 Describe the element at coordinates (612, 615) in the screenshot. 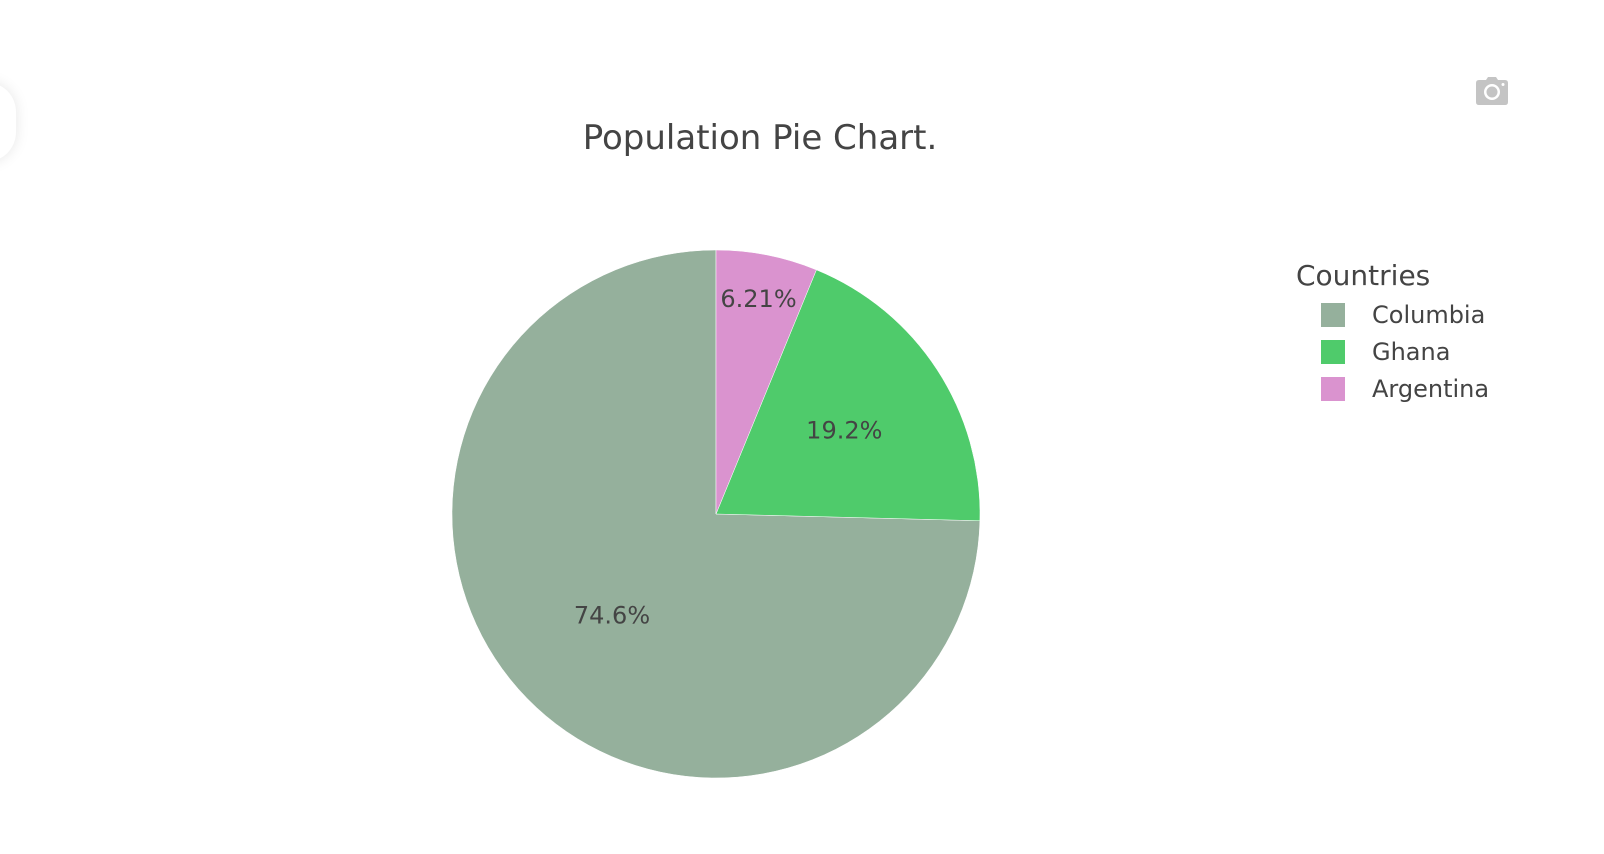

I see `pie-slice-label: 74.6%` at that location.